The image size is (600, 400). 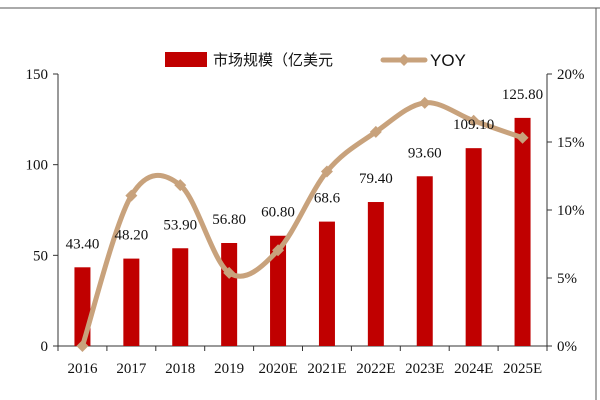 I want to click on right-tick-label: 20%, so click(x=571, y=75).